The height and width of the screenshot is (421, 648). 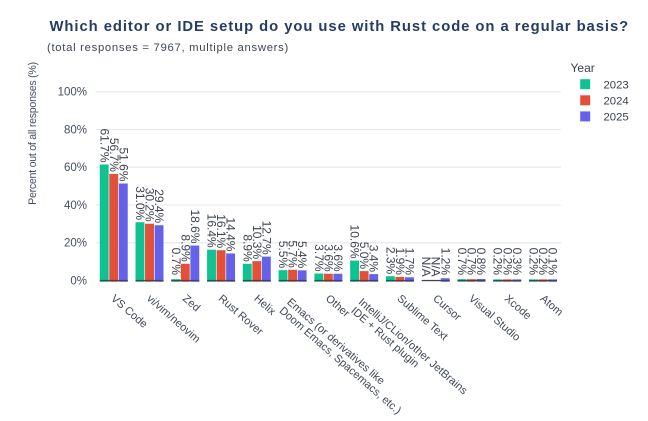 What do you see at coordinates (374, 259) in the screenshot?
I see `svg-text: 3.4%` at bounding box center [374, 259].